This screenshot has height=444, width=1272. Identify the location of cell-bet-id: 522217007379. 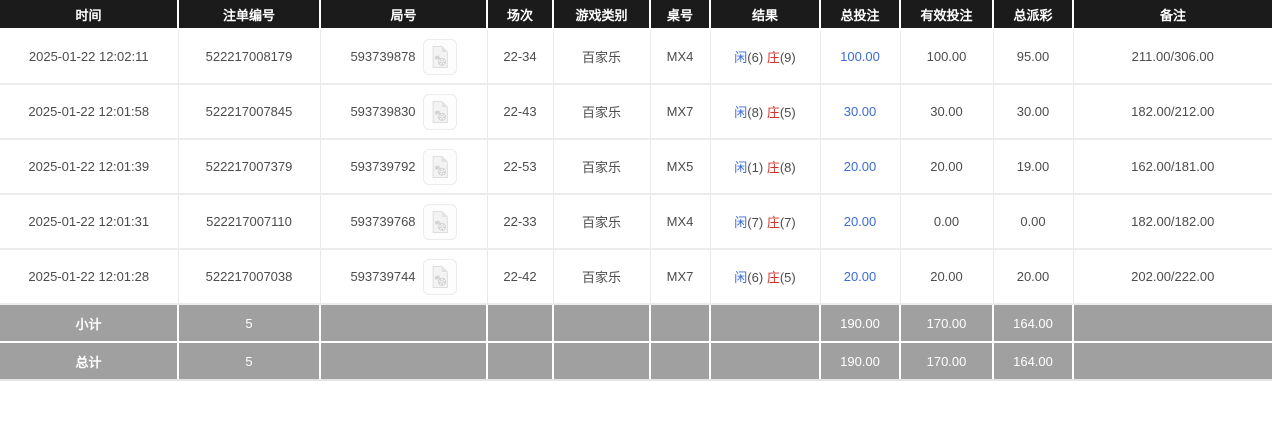
(249, 167).